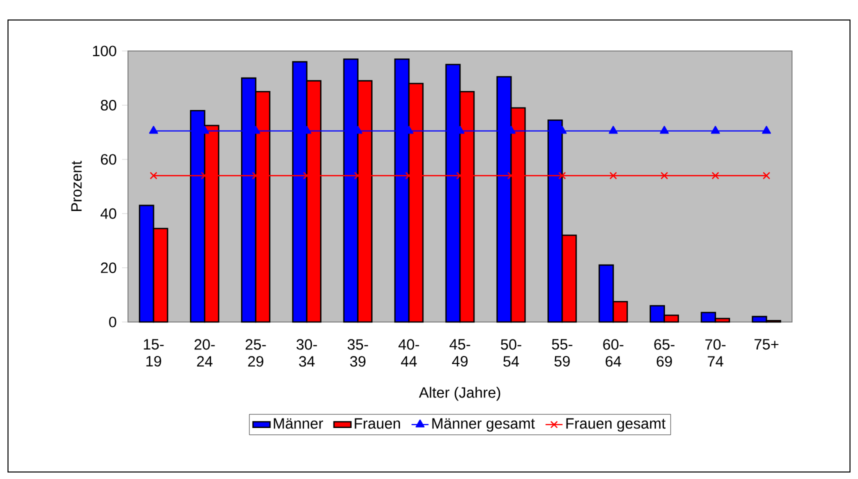 This screenshot has height=479, width=858. I want to click on x-tick-label: 25-29, so click(256, 353).